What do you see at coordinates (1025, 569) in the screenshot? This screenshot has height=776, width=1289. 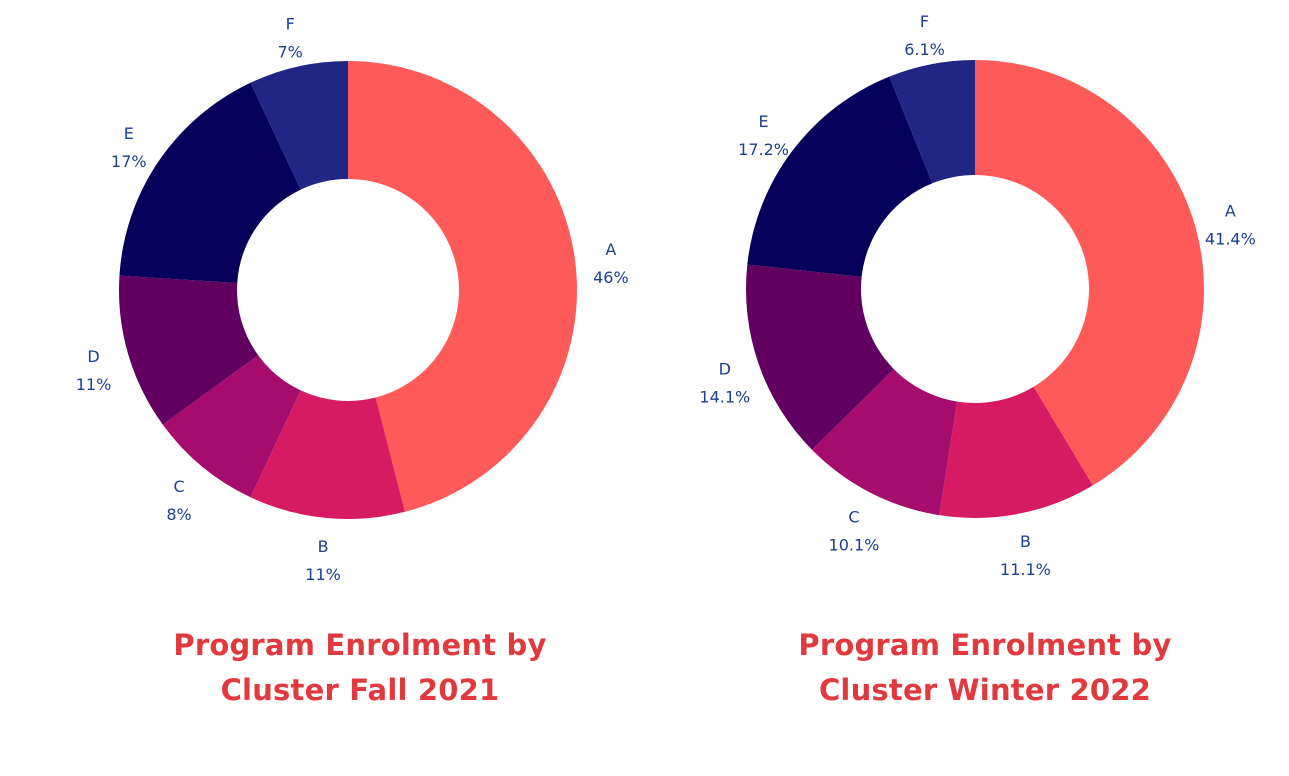 I see `slice-value-label: 11.1%` at bounding box center [1025, 569].